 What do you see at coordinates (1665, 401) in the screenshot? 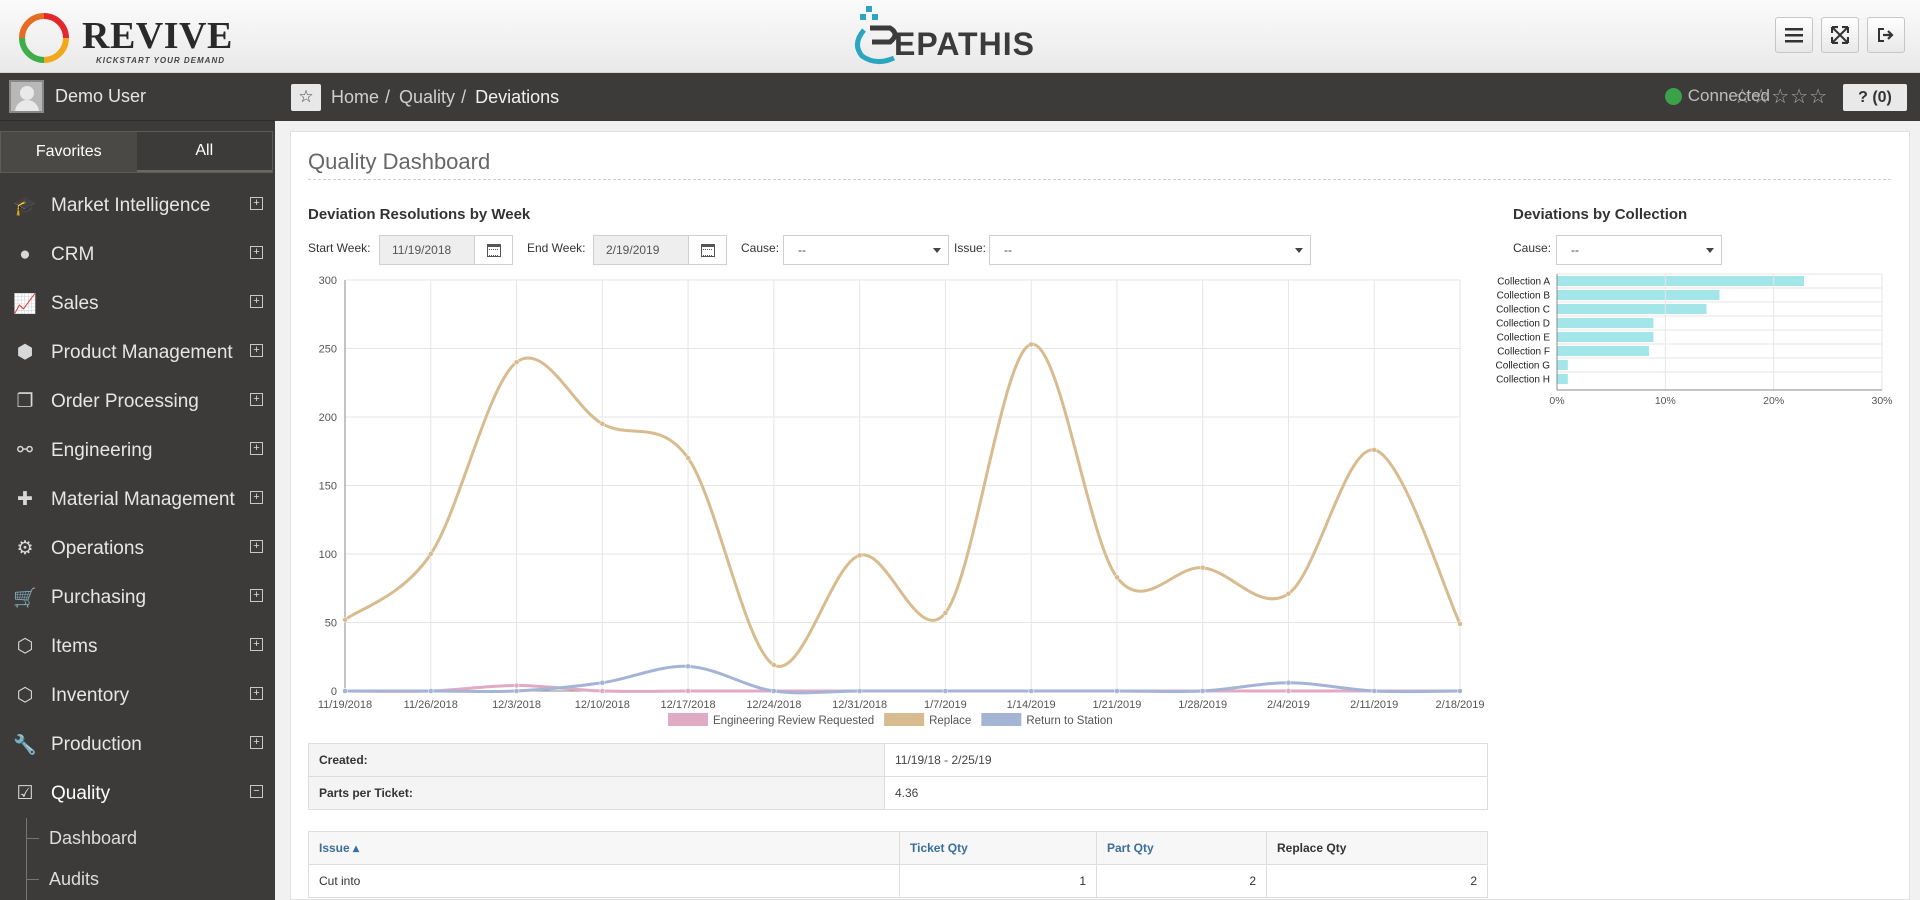
I see `x-tick-label: 10%` at bounding box center [1665, 401].